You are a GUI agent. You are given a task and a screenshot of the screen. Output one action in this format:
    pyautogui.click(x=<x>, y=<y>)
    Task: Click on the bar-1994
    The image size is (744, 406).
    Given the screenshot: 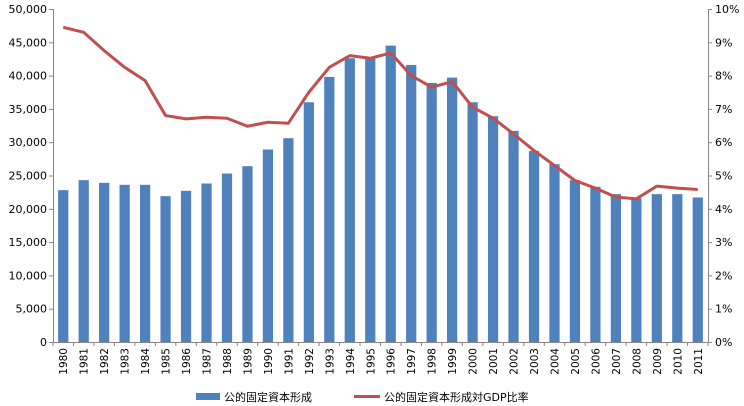 What is the action you would take?
    pyautogui.click(x=349, y=200)
    